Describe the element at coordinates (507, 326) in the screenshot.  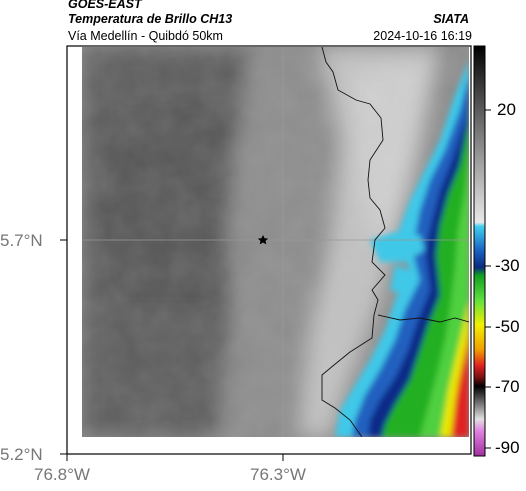
I see `cb-label-m50: -50` at that location.